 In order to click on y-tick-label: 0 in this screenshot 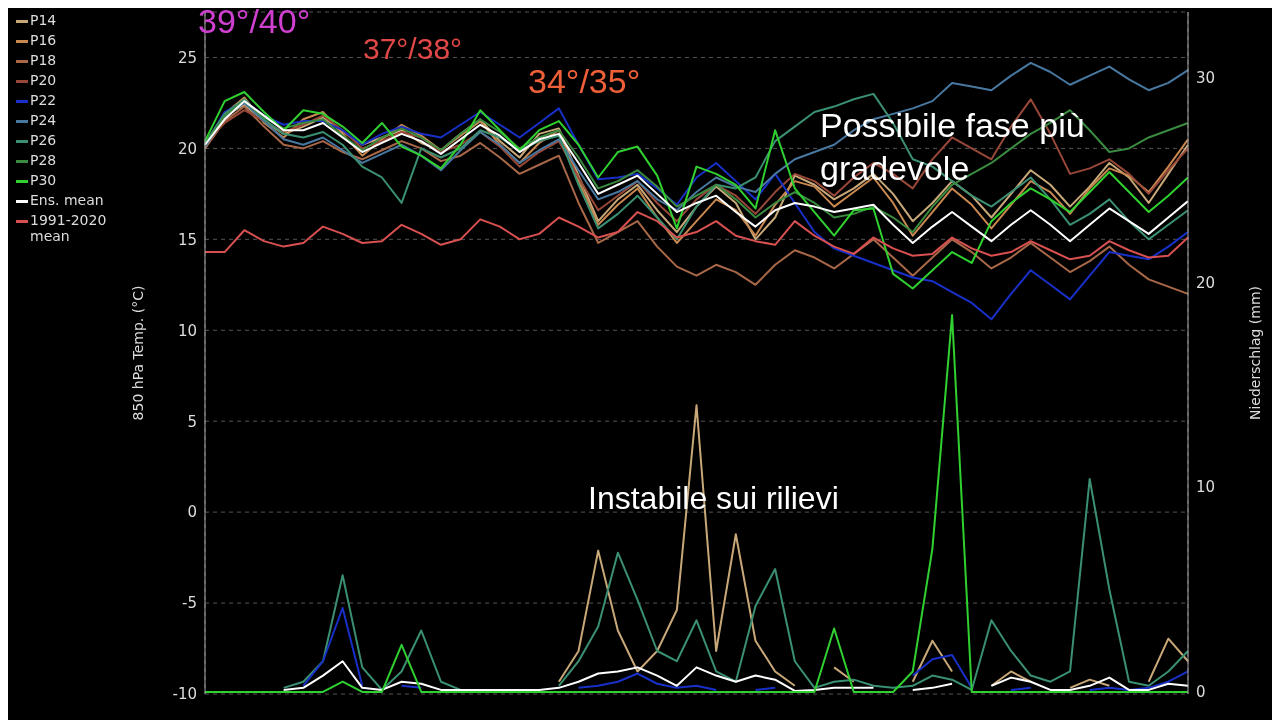, I will do `click(192, 512)`.